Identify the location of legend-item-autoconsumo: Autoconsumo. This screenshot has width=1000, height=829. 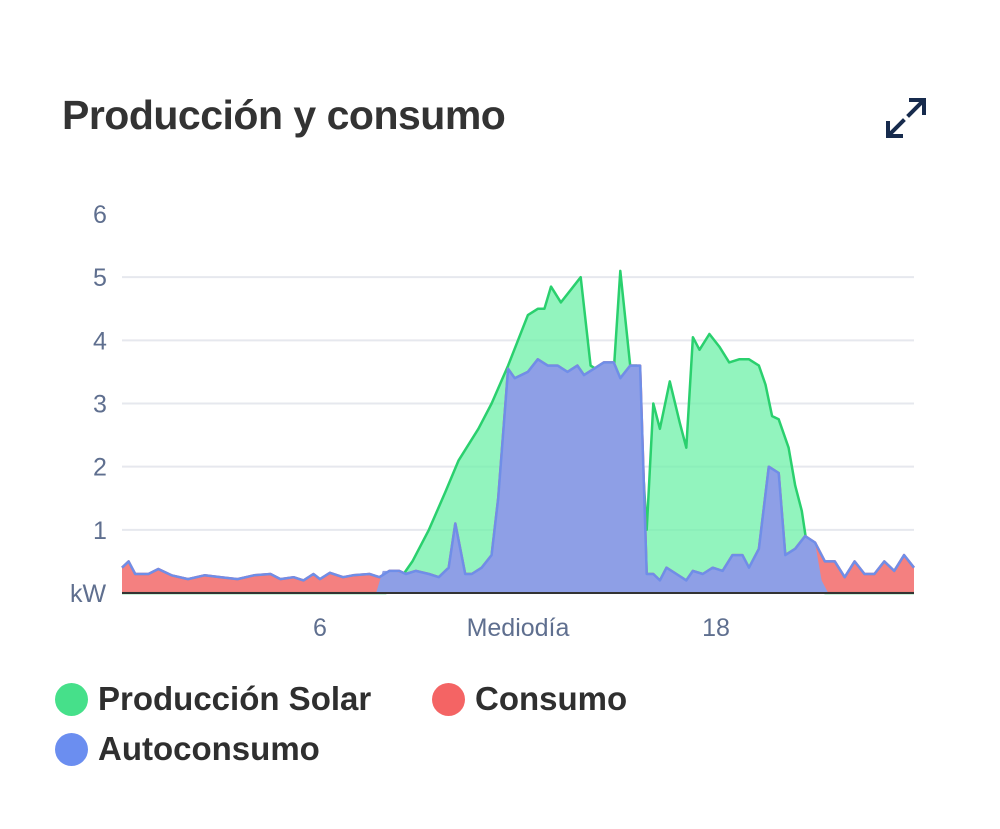
(187, 749).